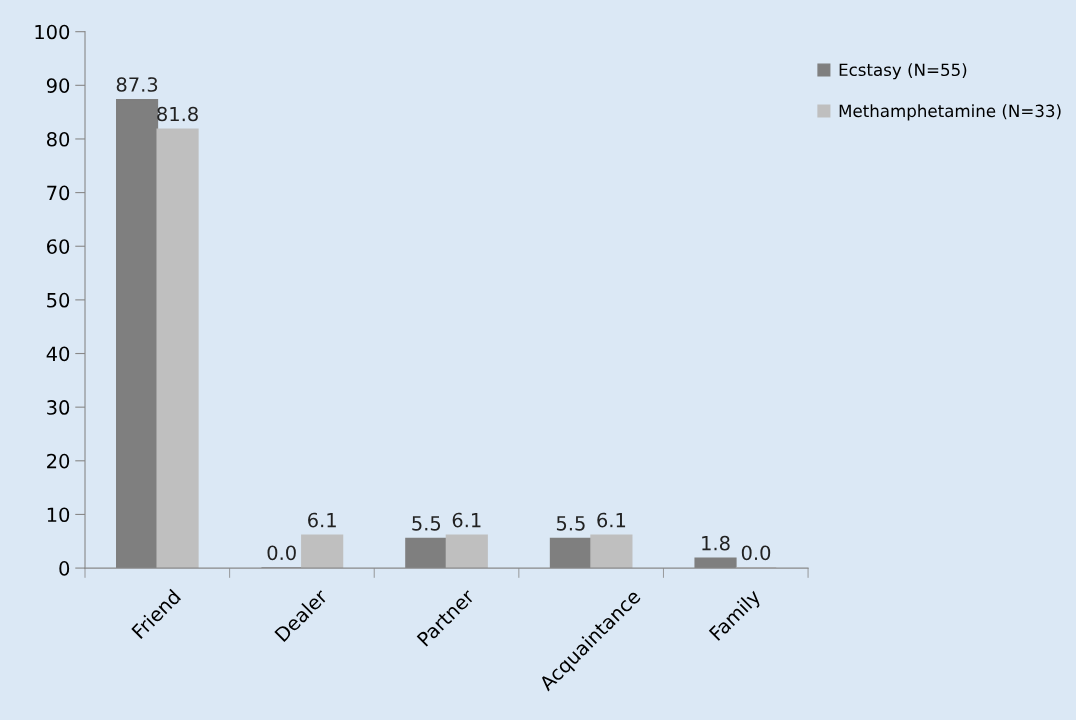 The height and width of the screenshot is (720, 1076). What do you see at coordinates (716, 543) in the screenshot?
I see `data-label: 1.8` at bounding box center [716, 543].